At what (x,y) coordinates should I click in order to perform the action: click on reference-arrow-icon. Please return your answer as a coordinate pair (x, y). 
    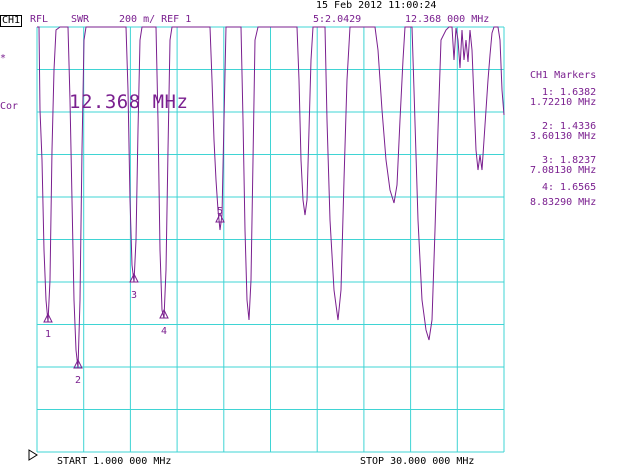
    Looking at the image, I should click on (33, 455).